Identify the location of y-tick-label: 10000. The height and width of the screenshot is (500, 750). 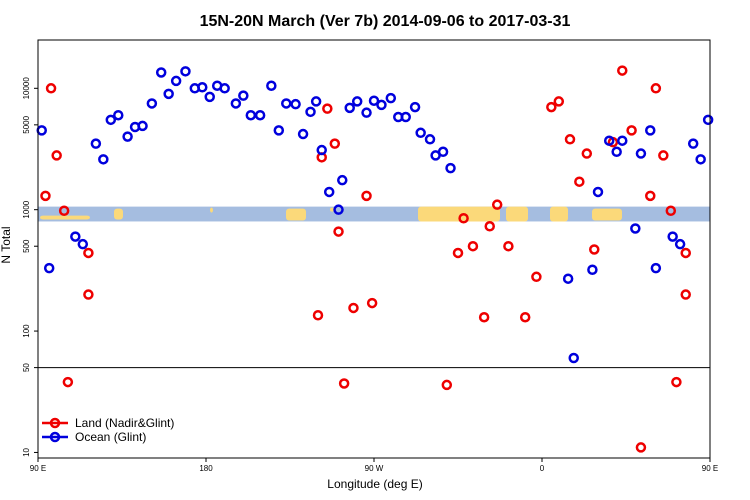
(26, 88).